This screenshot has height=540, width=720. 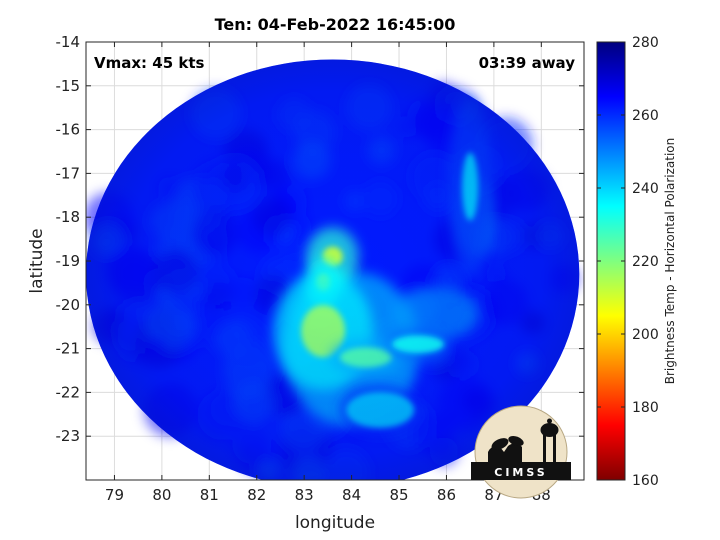 What do you see at coordinates (328, 495) in the screenshot?
I see `x-tick-labels: 79 80 81 82 83 84 85 86 87 88` at bounding box center [328, 495].